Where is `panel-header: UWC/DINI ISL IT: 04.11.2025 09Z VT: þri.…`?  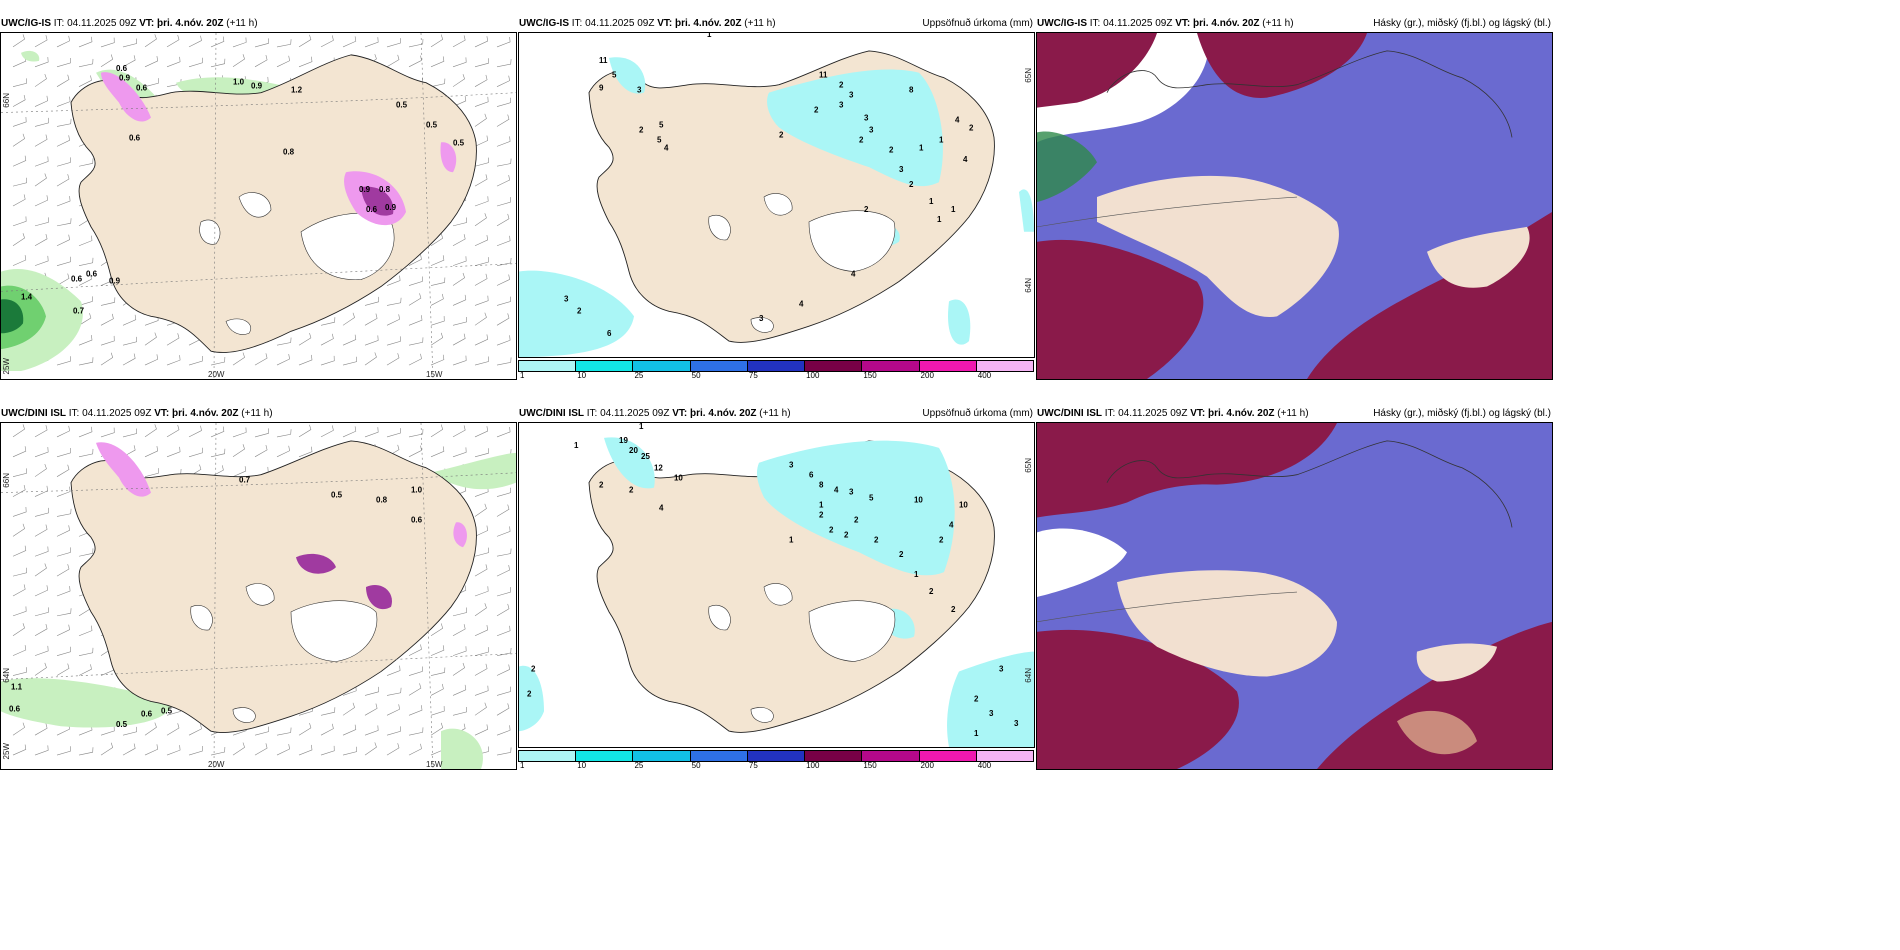
panel-header: UWC/DINI ISL IT: 04.11.2025 09Z VT: þri.… is located at coordinates (1294, 414).